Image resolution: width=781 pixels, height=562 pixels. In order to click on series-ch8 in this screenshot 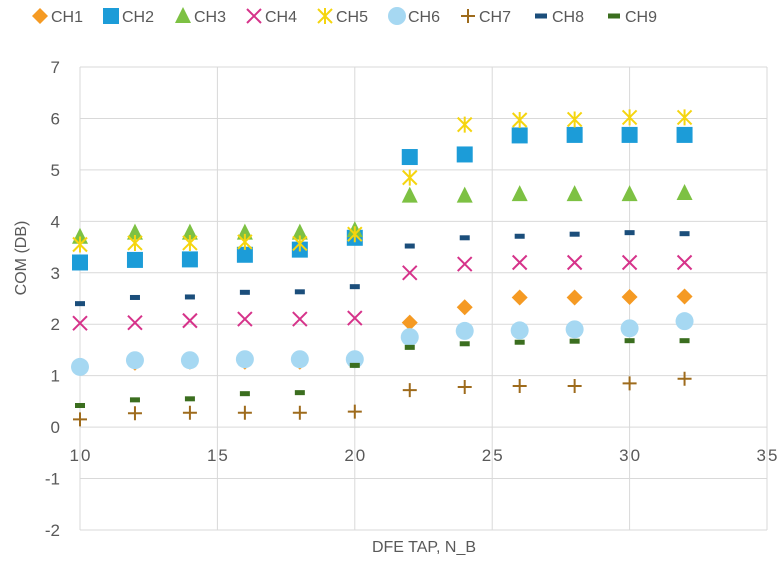, I will do `click(382, 268)`.